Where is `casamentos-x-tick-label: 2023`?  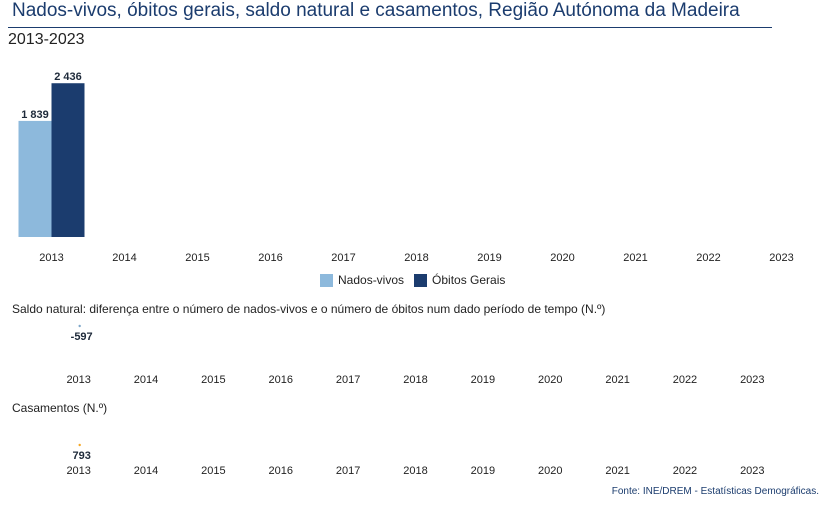 casamentos-x-tick-label: 2023 is located at coordinates (752, 471).